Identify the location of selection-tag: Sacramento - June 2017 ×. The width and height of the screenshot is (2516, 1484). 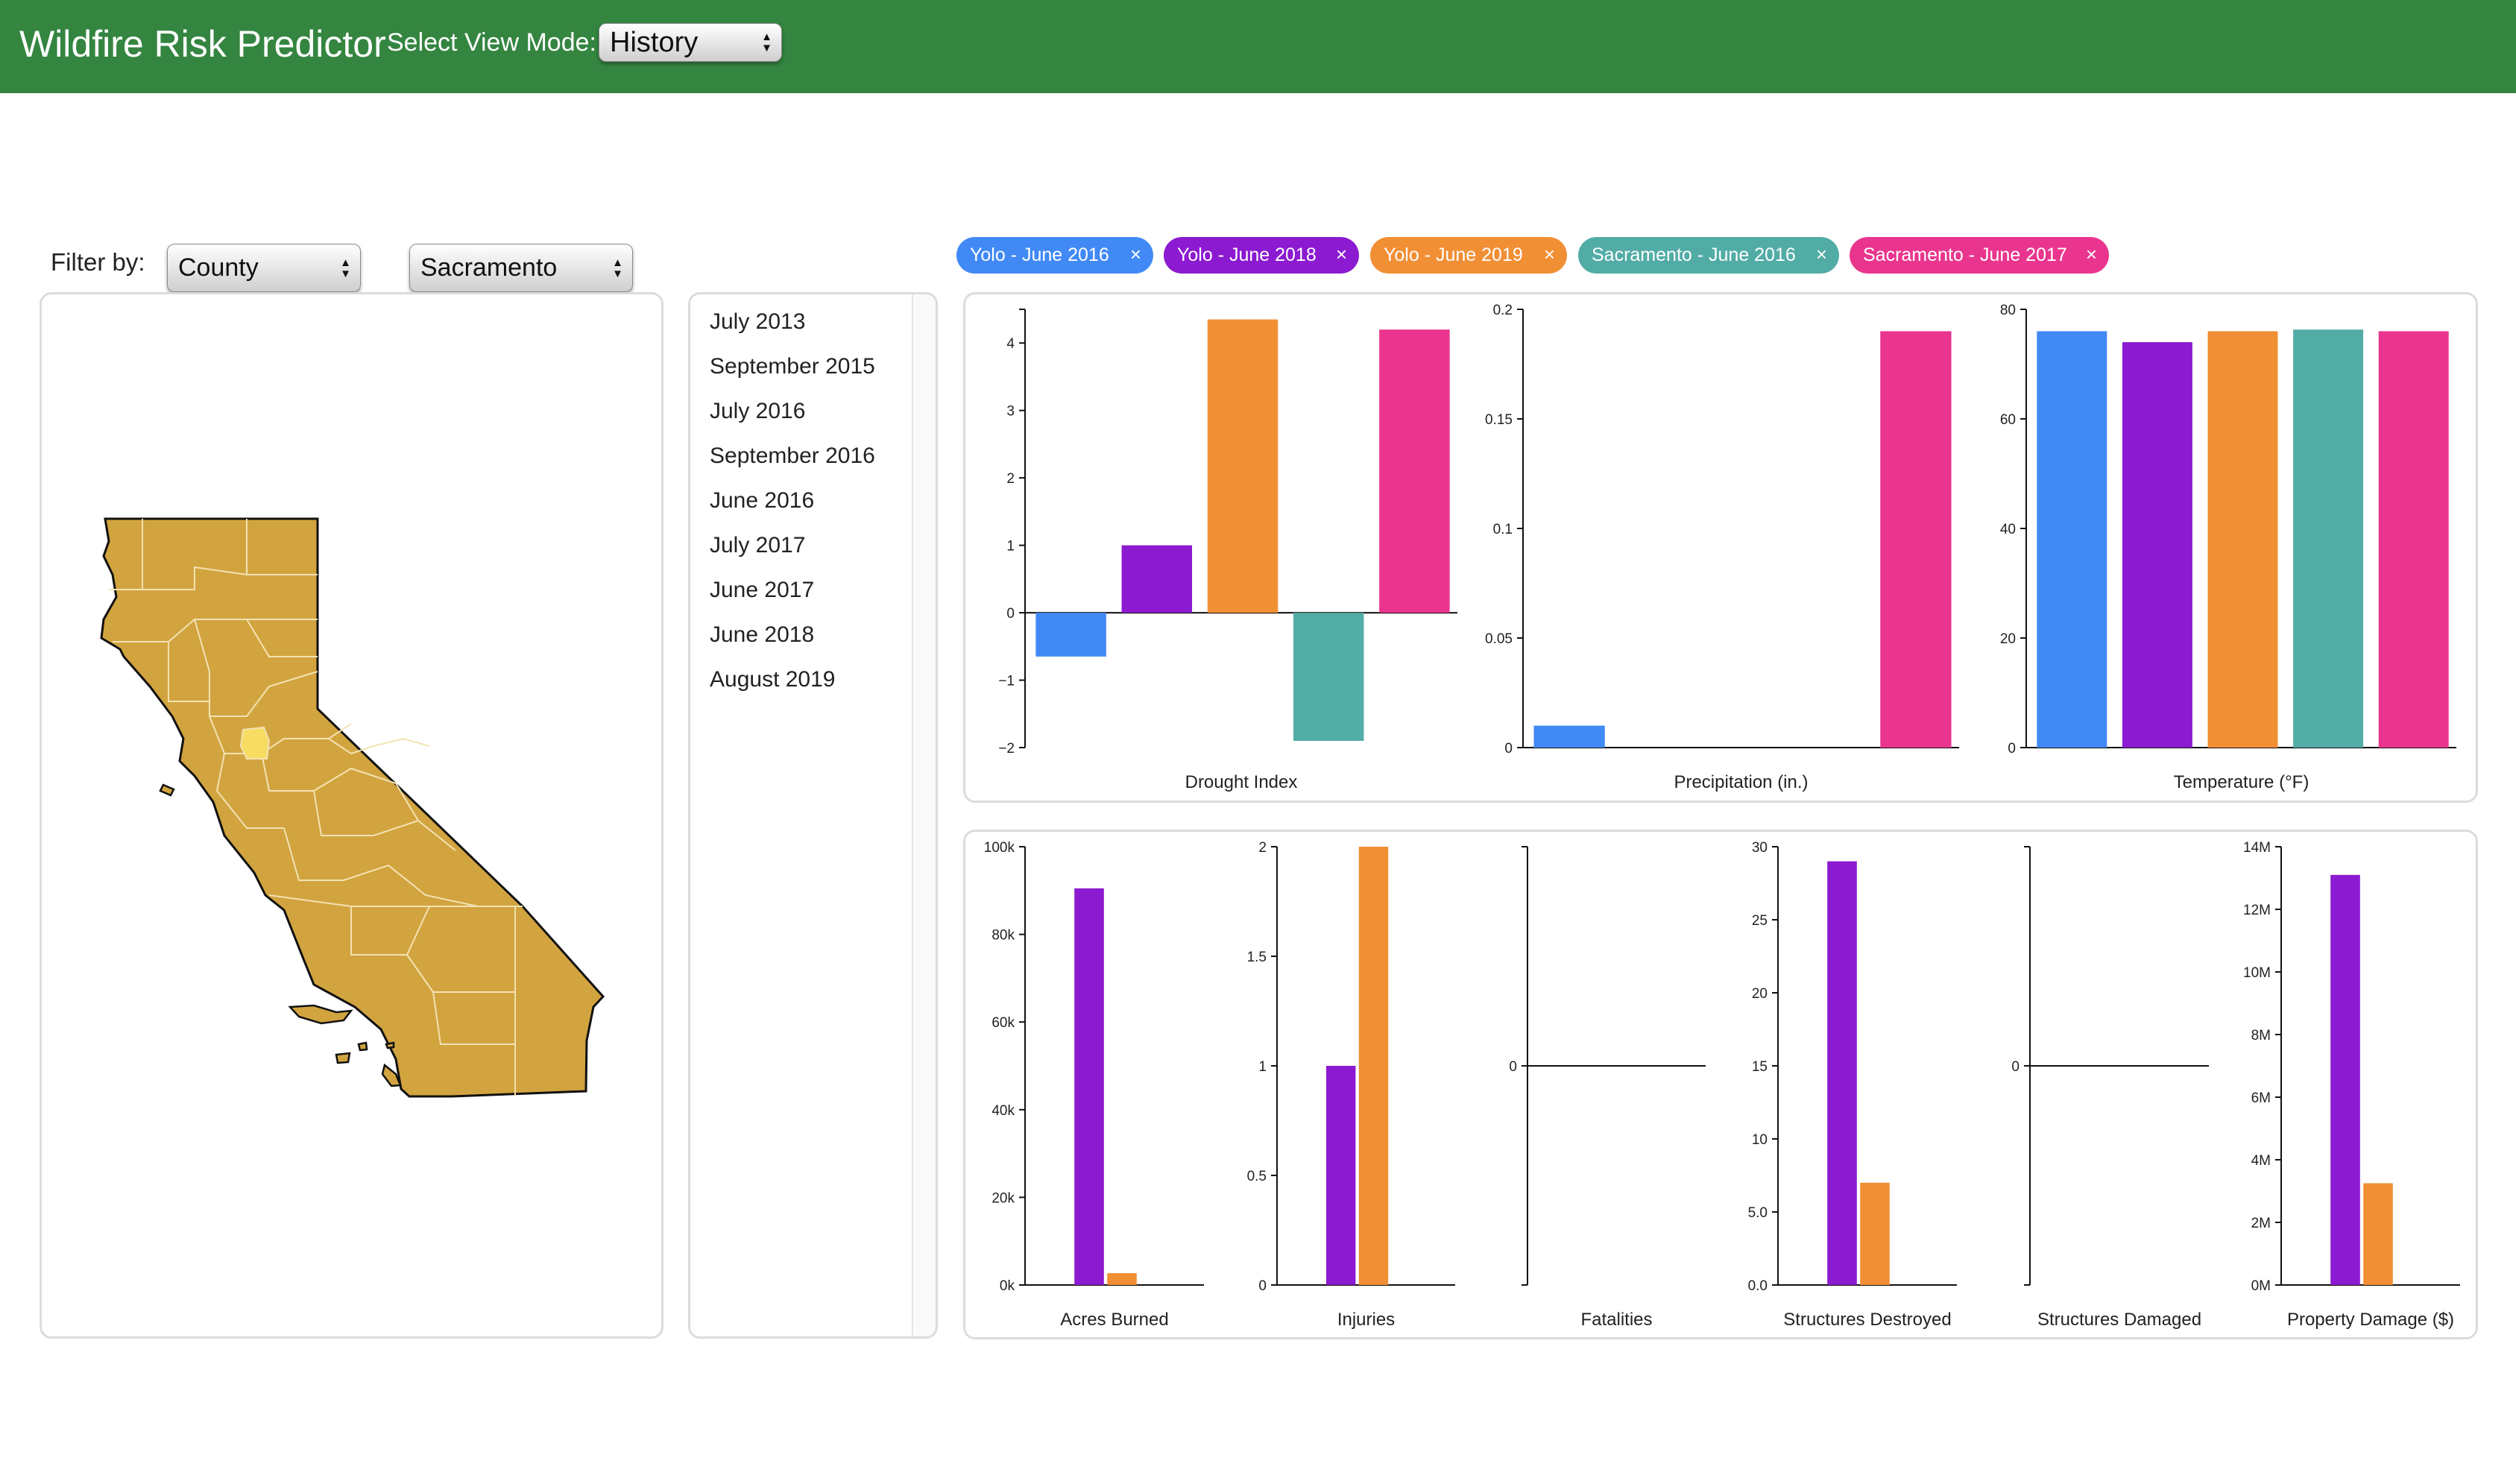
(1979, 255).